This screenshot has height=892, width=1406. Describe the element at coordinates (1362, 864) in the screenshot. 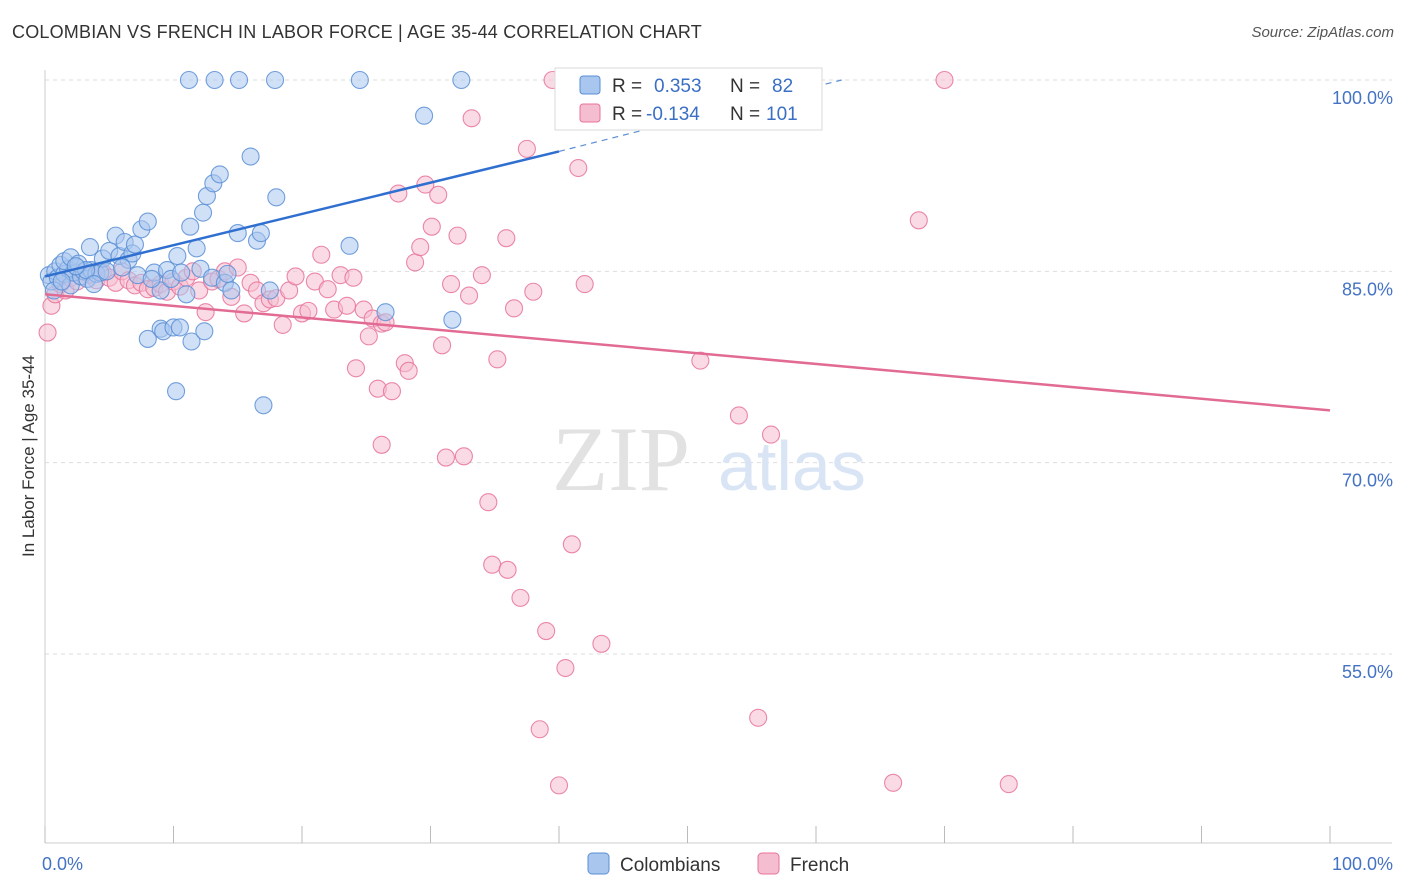

I see `x-tick-label-max: 100.0%` at that location.